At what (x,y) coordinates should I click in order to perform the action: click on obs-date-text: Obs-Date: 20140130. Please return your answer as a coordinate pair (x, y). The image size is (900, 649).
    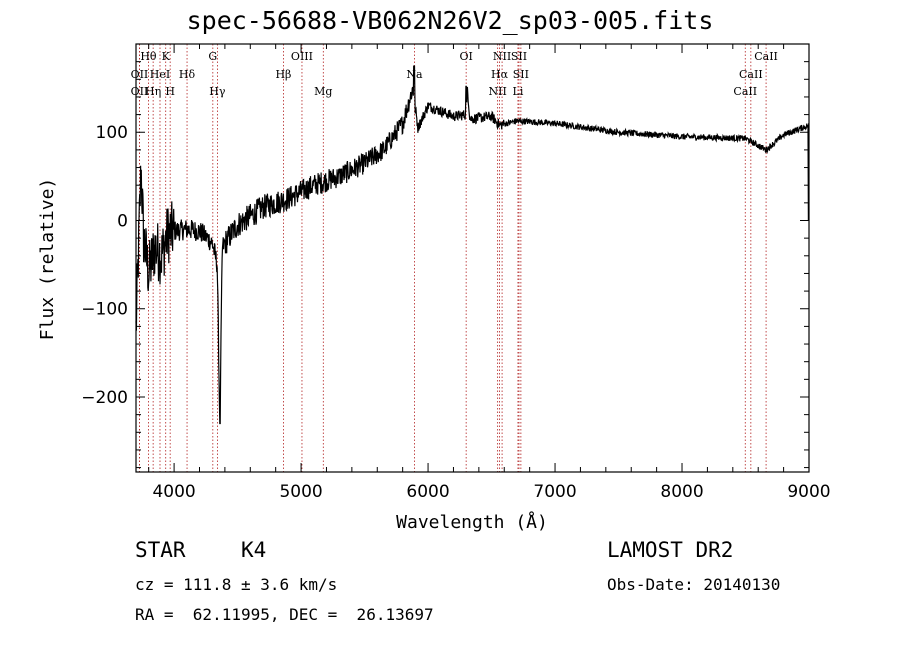
    Looking at the image, I should click on (694, 584).